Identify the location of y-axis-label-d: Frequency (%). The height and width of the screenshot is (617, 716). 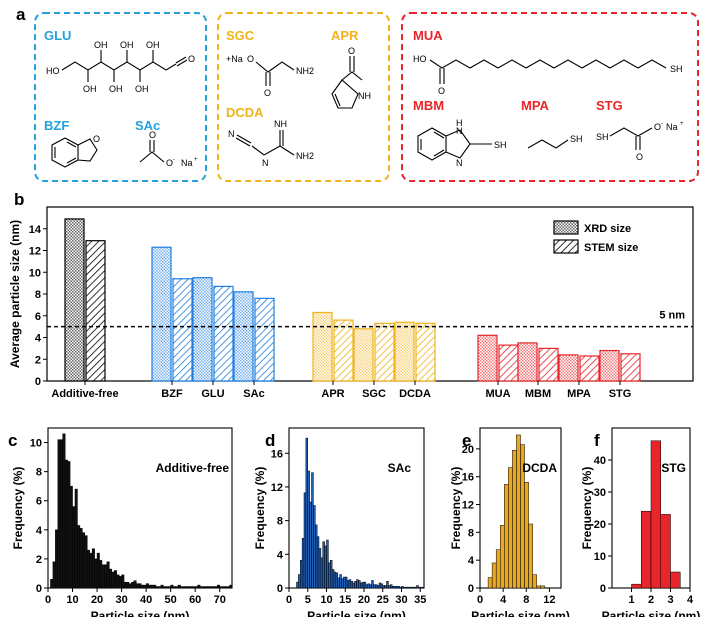
(260, 508).